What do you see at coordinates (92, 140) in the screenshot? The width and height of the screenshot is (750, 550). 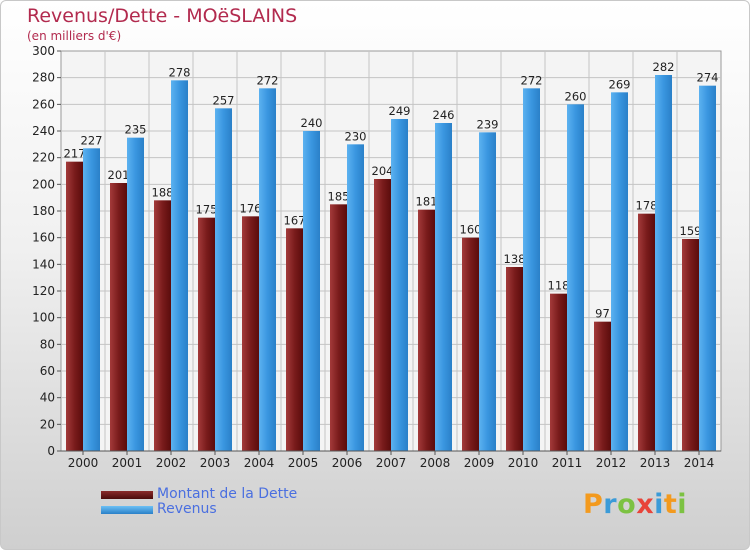 I see `data-label-revenus: 227` at bounding box center [92, 140].